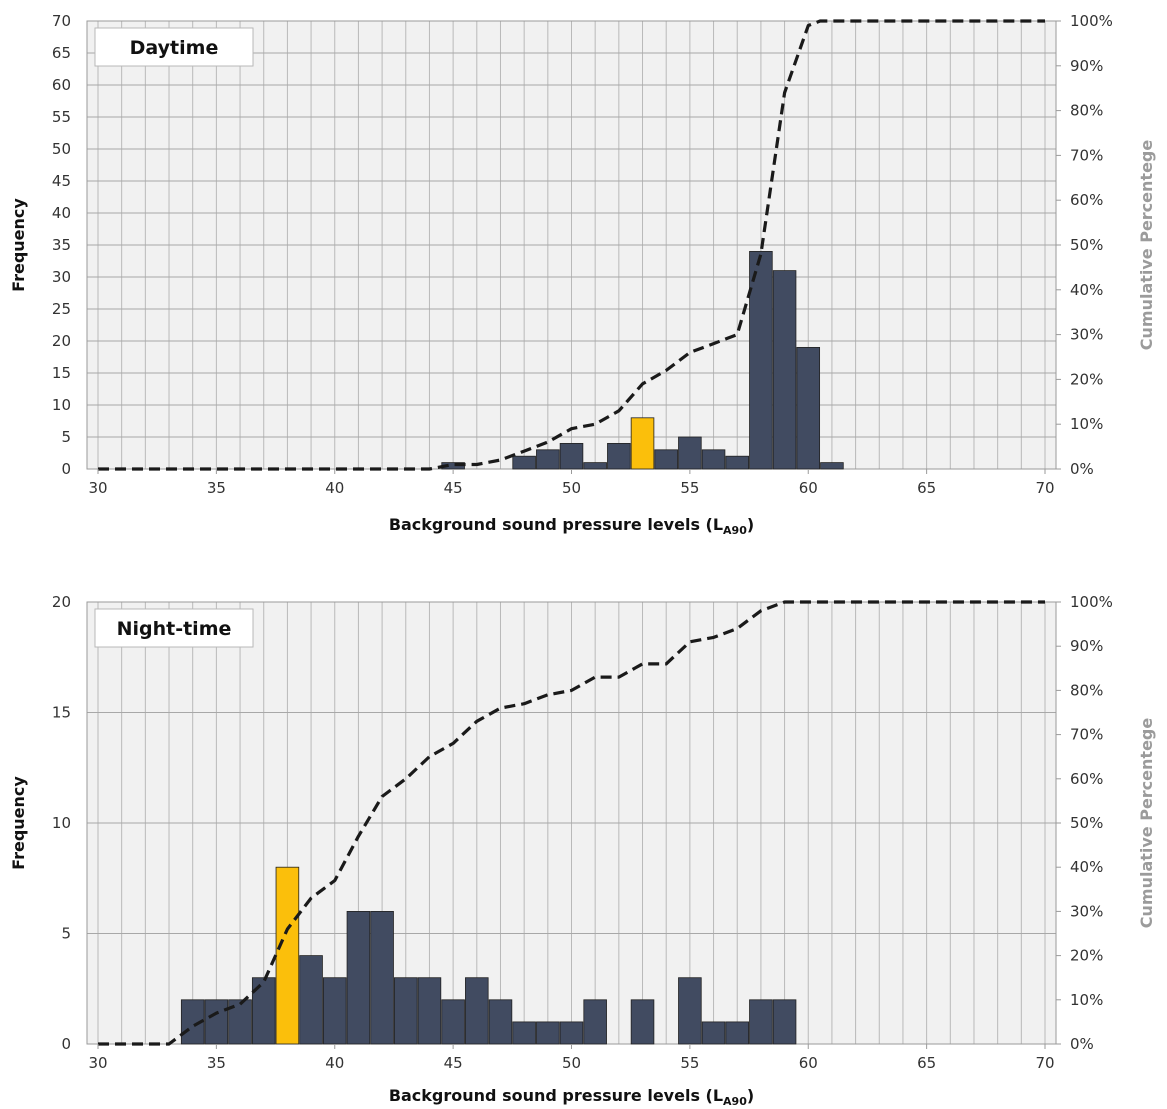 The height and width of the screenshot is (1109, 1167). I want to click on x-tick-label: 55, so click(689, 488).